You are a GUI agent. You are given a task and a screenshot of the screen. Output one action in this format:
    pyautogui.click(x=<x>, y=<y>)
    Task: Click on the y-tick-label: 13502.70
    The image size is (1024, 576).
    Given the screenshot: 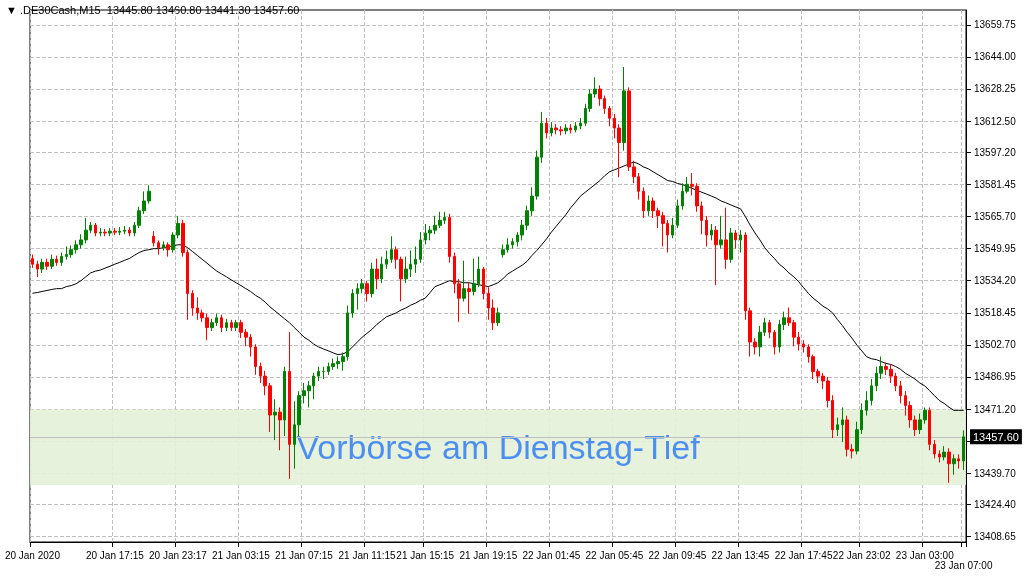 What is the action you would take?
    pyautogui.click(x=995, y=345)
    